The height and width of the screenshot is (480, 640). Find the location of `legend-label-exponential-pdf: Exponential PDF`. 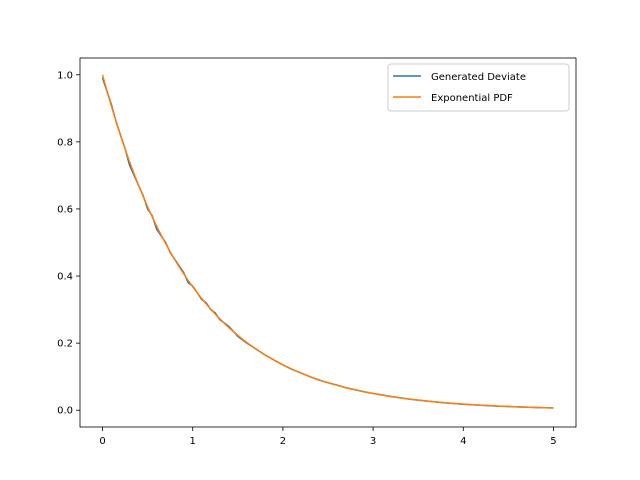

legend-label-exponential-pdf: Exponential PDF is located at coordinates (472, 98).